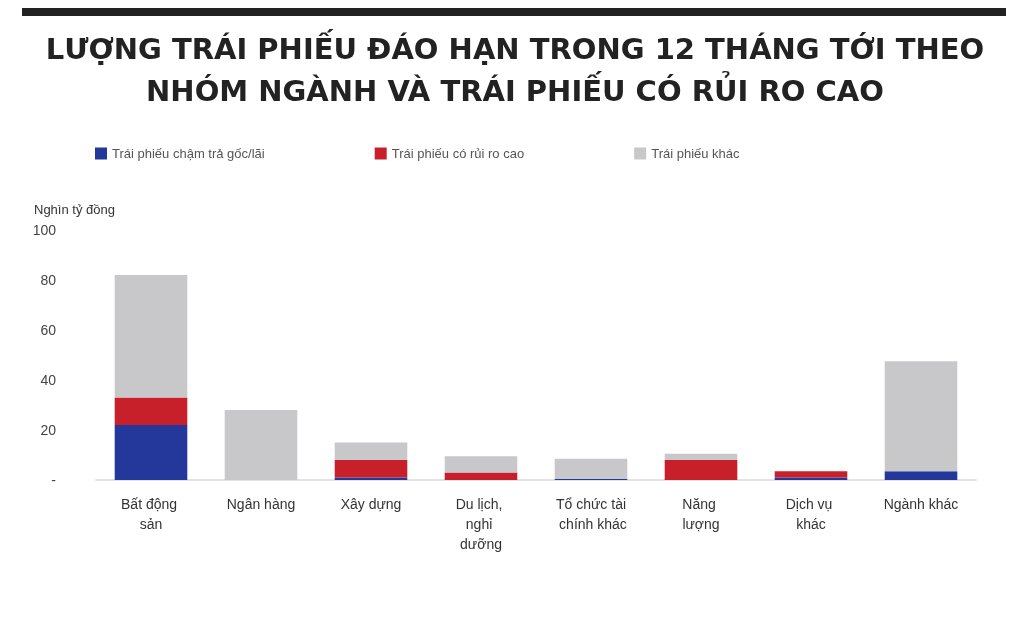  I want to click on y-tick-label: 80, so click(48, 280).